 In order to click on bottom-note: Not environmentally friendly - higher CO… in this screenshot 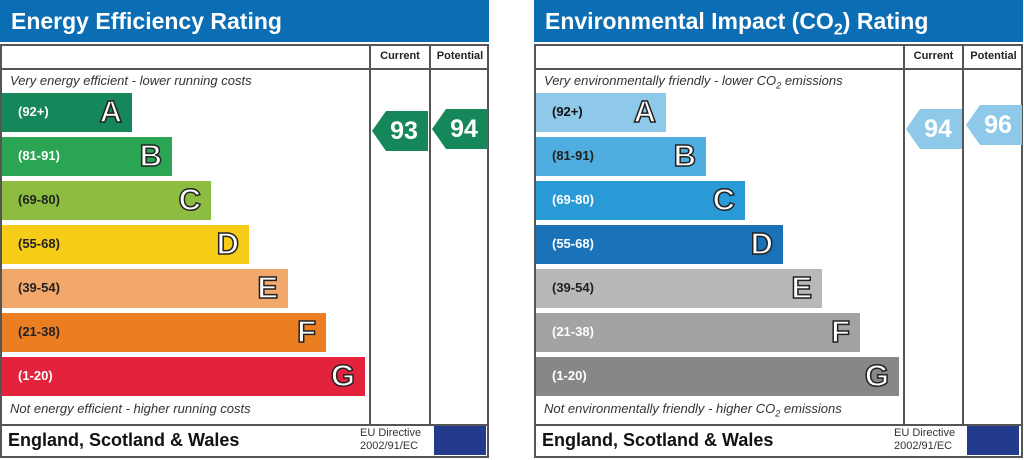, I will do `click(693, 410)`.